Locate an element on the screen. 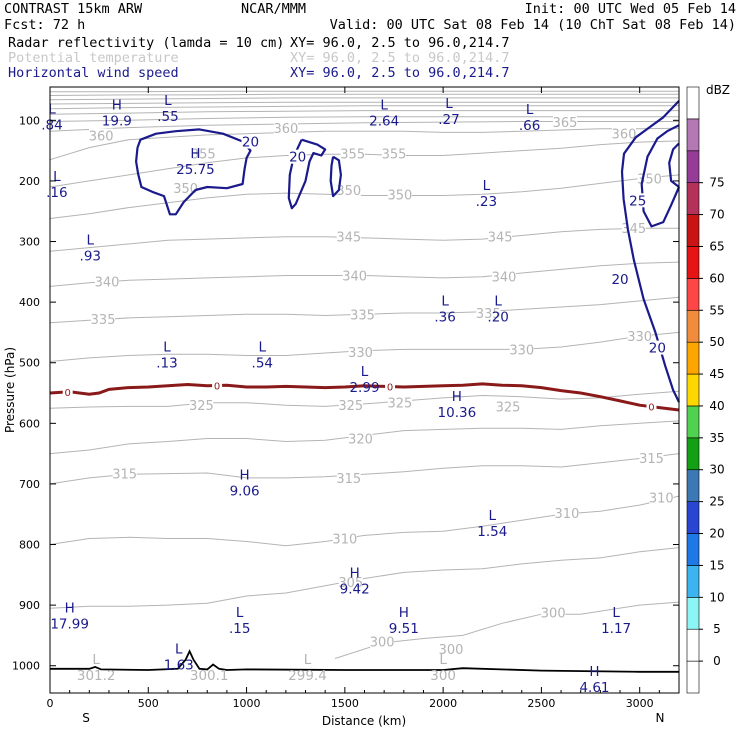 Image resolution: width=740 pixels, height=740 pixels. colorbar-label: 5 is located at coordinates (717, 629).